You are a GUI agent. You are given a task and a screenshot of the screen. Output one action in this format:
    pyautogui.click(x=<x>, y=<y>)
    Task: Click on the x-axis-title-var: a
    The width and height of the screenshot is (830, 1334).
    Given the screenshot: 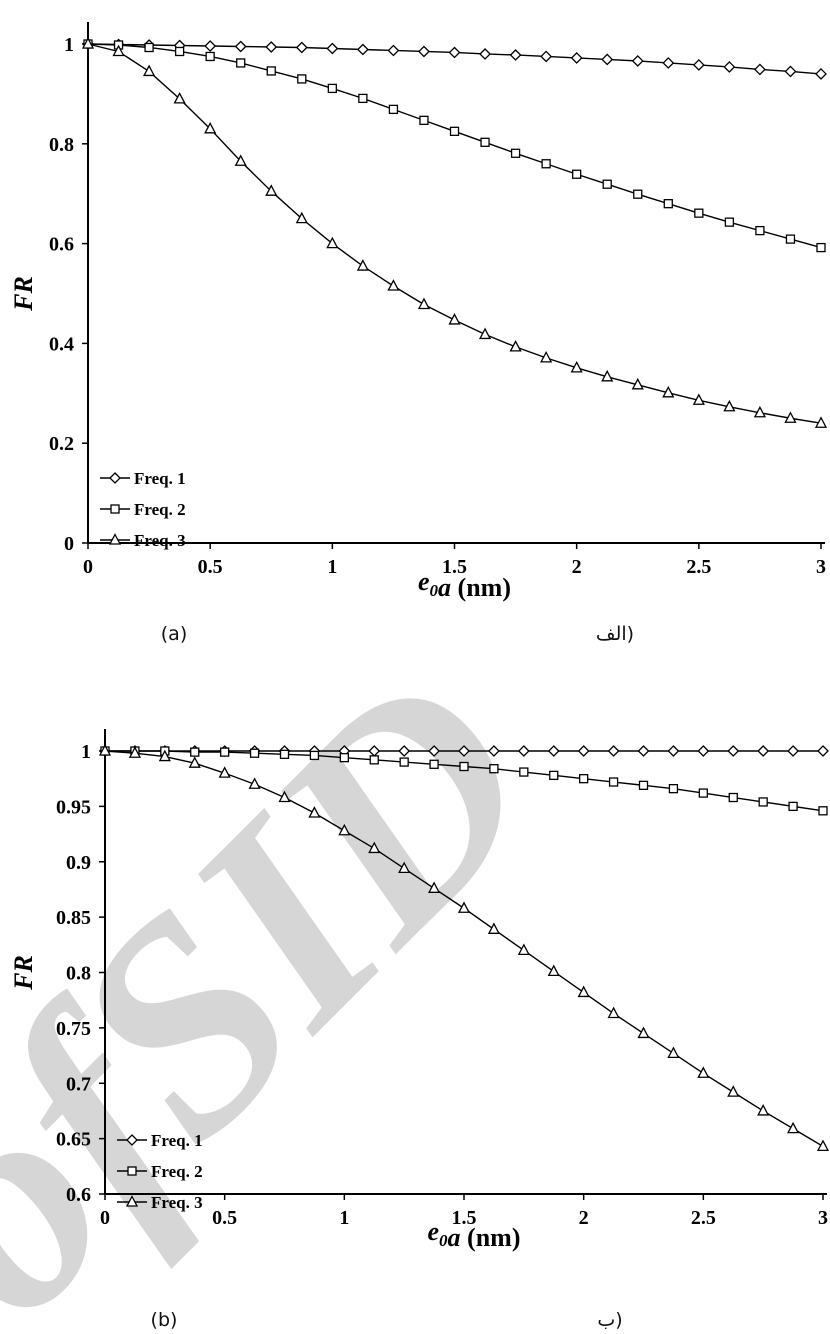 What is the action you would take?
    pyautogui.click(x=444, y=587)
    